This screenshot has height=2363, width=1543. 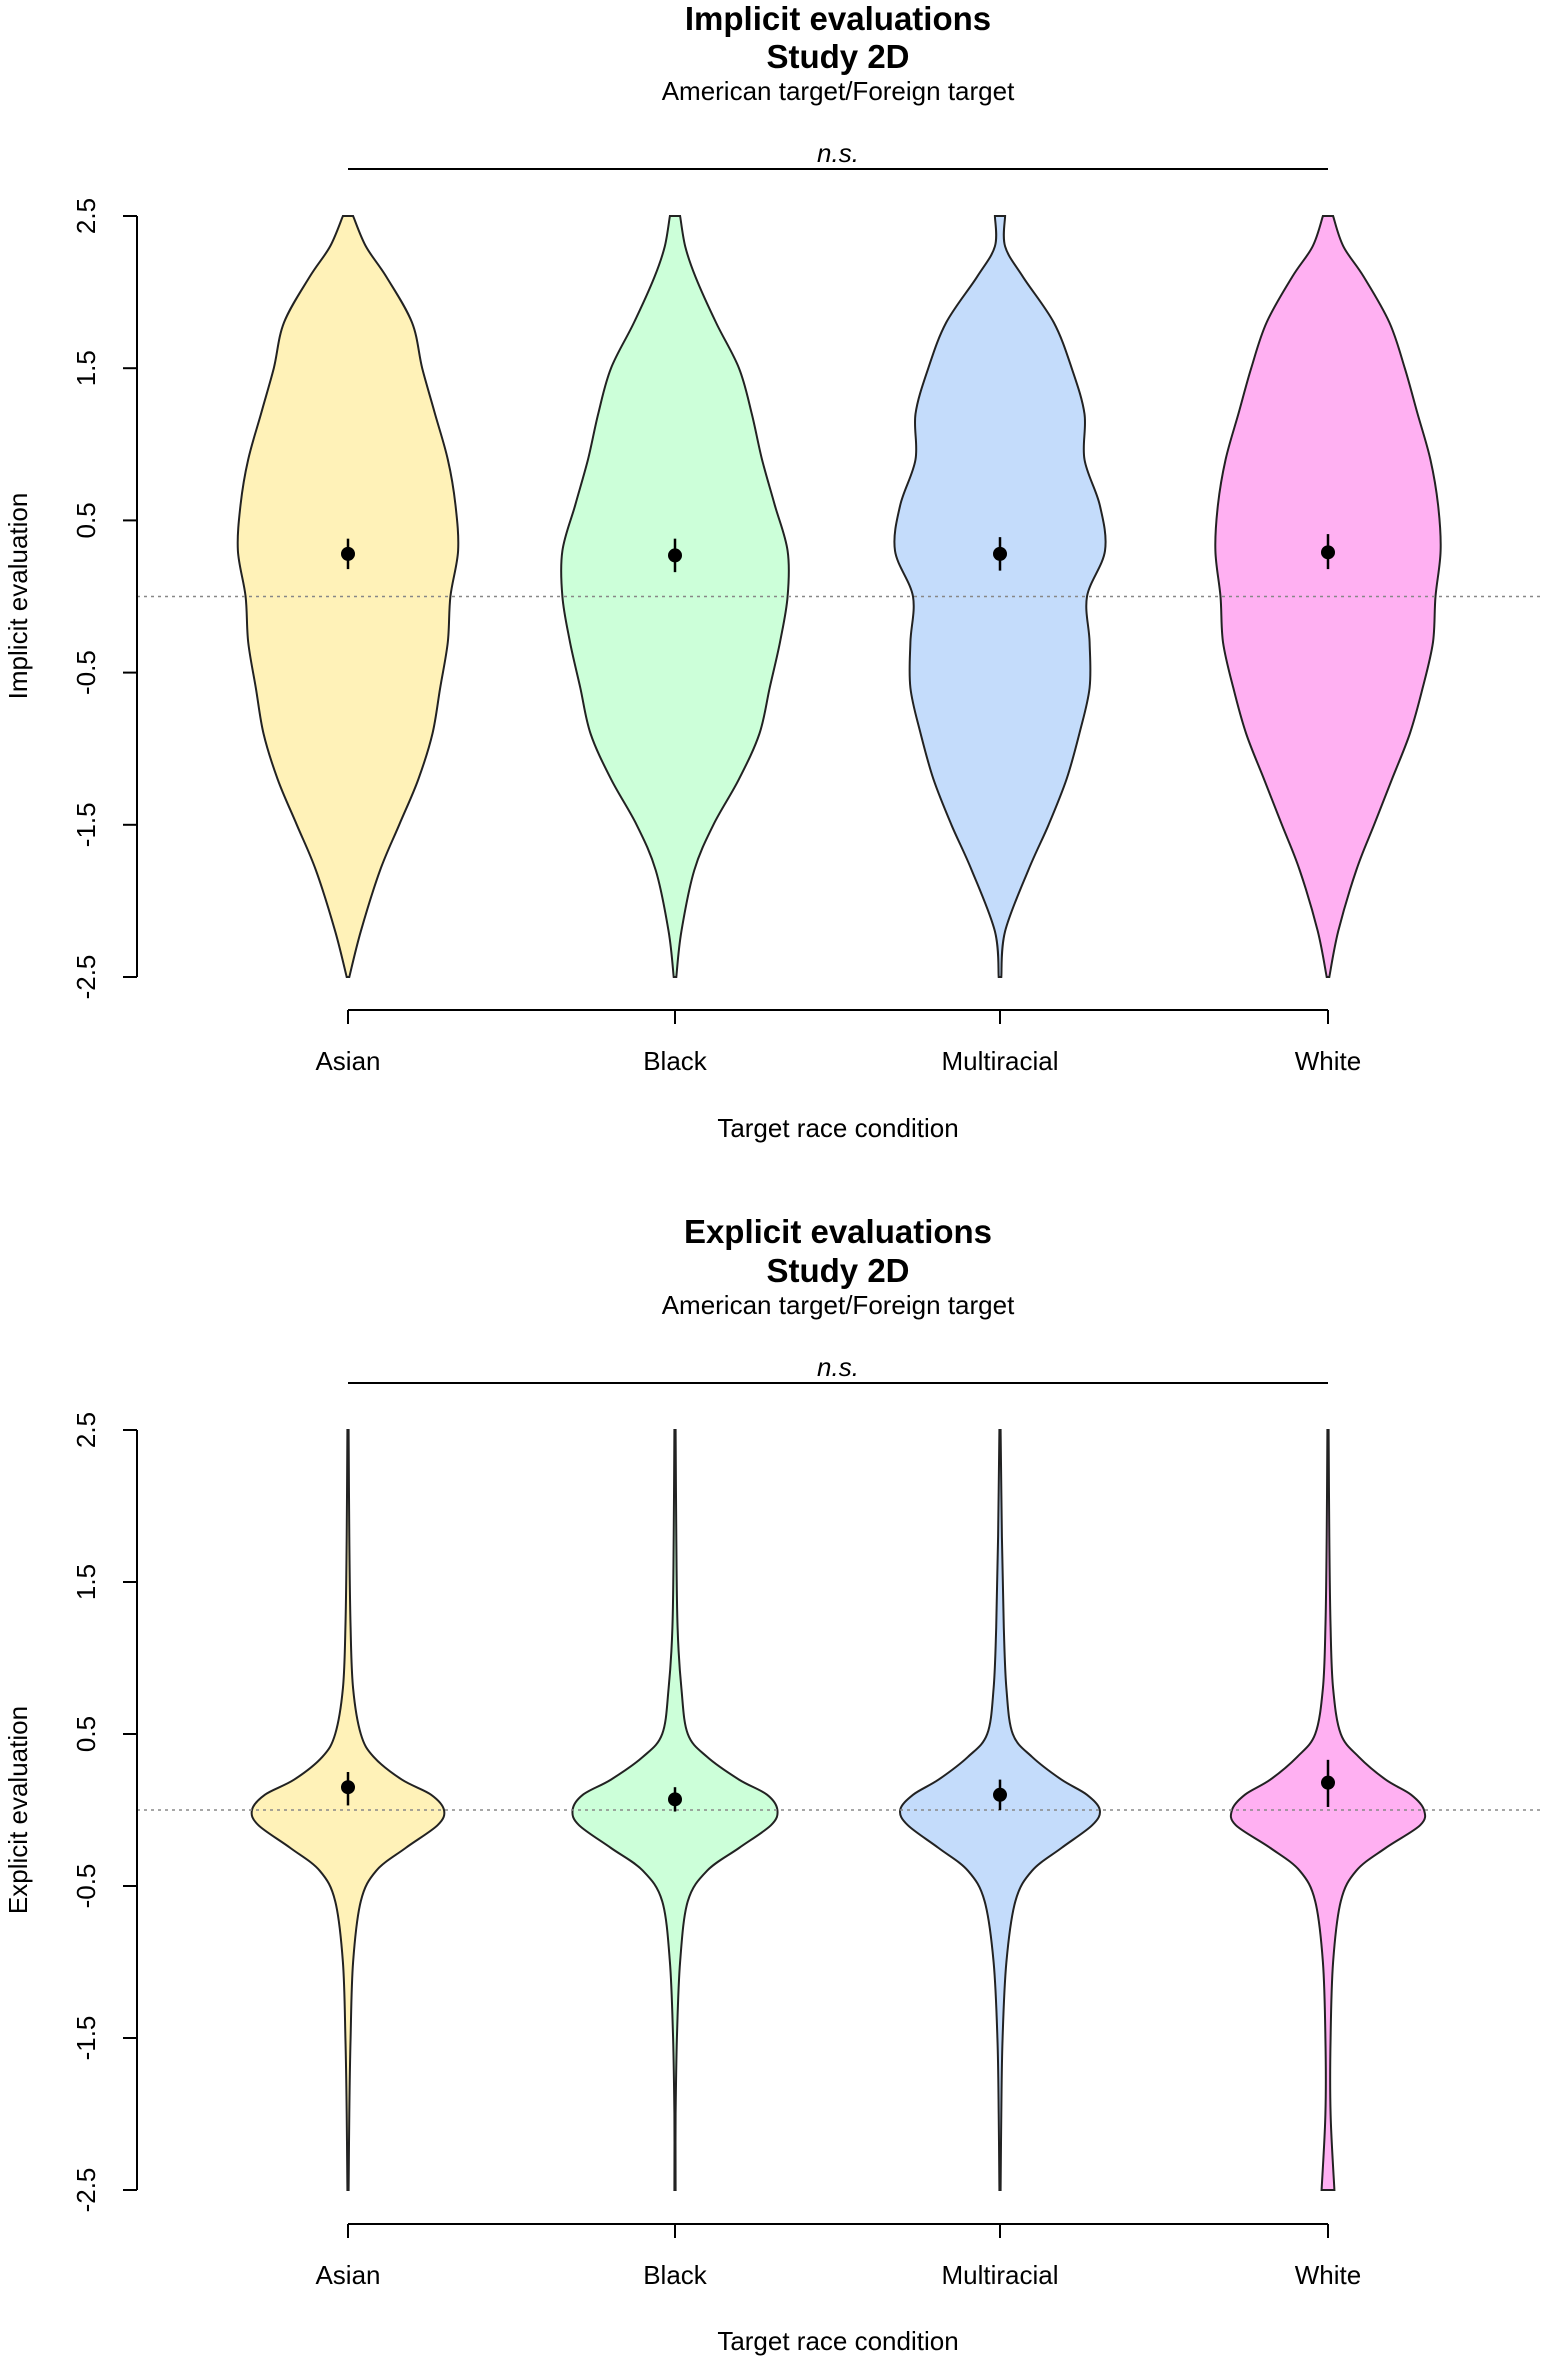 What do you see at coordinates (18, 596) in the screenshot?
I see `y-axis-label: Implicit evaluation` at bounding box center [18, 596].